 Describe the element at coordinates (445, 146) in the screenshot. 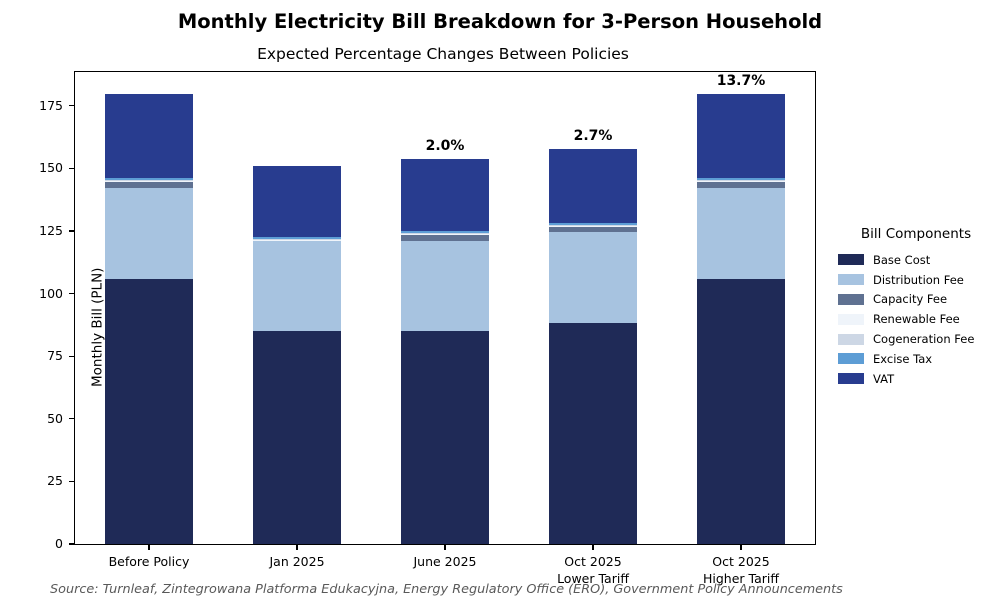

I see `percent-change-annotation: 2.0%` at that location.